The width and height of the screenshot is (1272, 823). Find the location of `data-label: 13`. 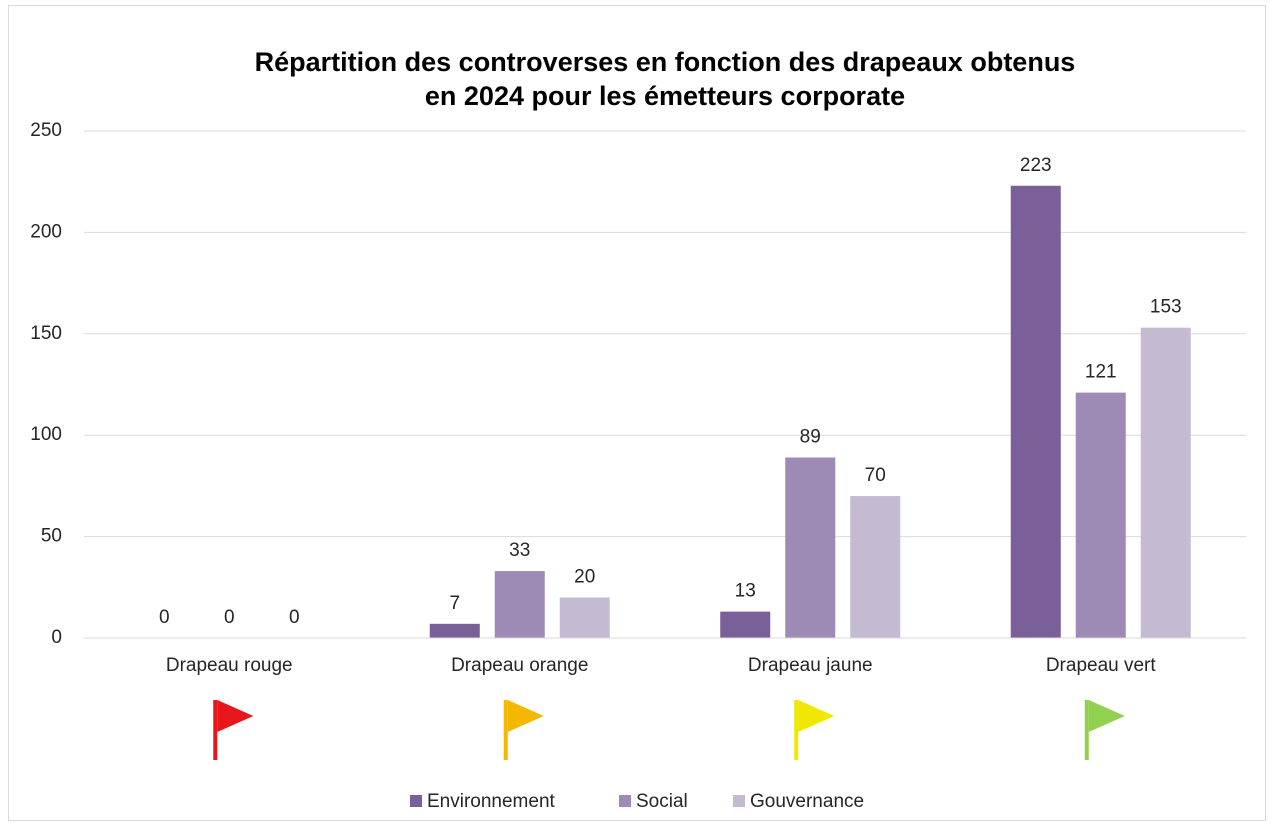

data-label: 13 is located at coordinates (745, 591).